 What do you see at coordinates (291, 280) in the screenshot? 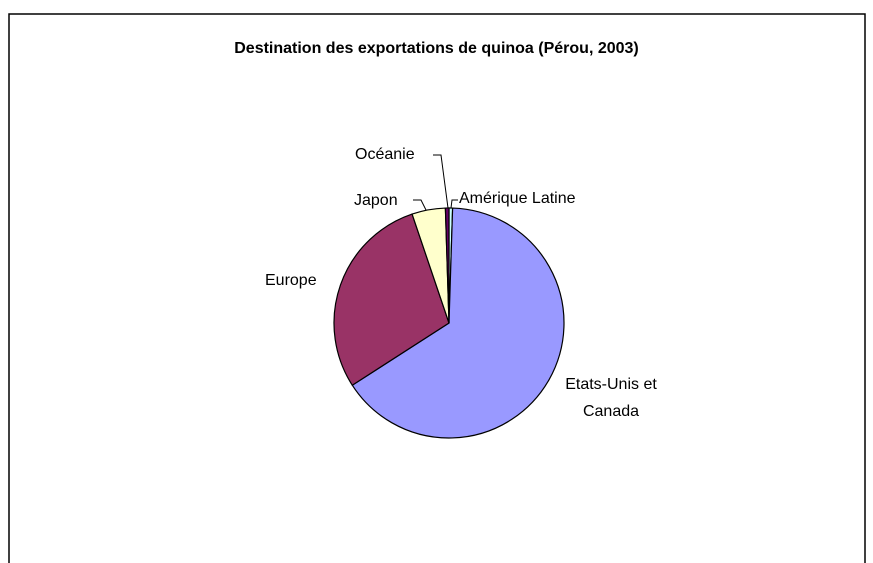
I see `slice-label: Europe` at bounding box center [291, 280].